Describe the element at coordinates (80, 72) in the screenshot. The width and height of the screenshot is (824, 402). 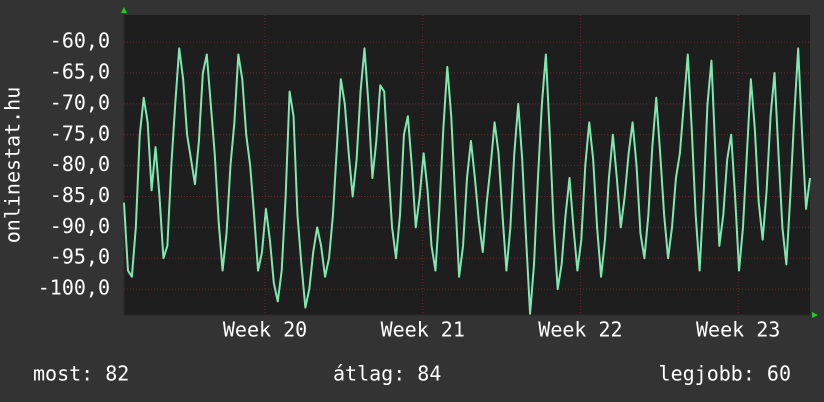
I see `y-tick-label: -65,0` at that location.